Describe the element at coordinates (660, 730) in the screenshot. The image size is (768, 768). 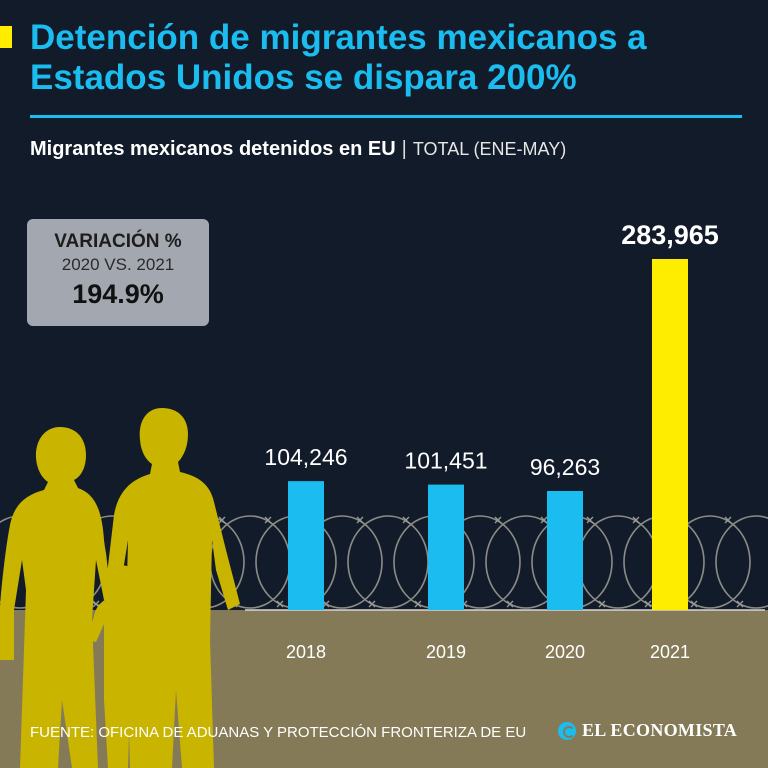
I see `brand-name: EL ECONOMISTA` at that location.